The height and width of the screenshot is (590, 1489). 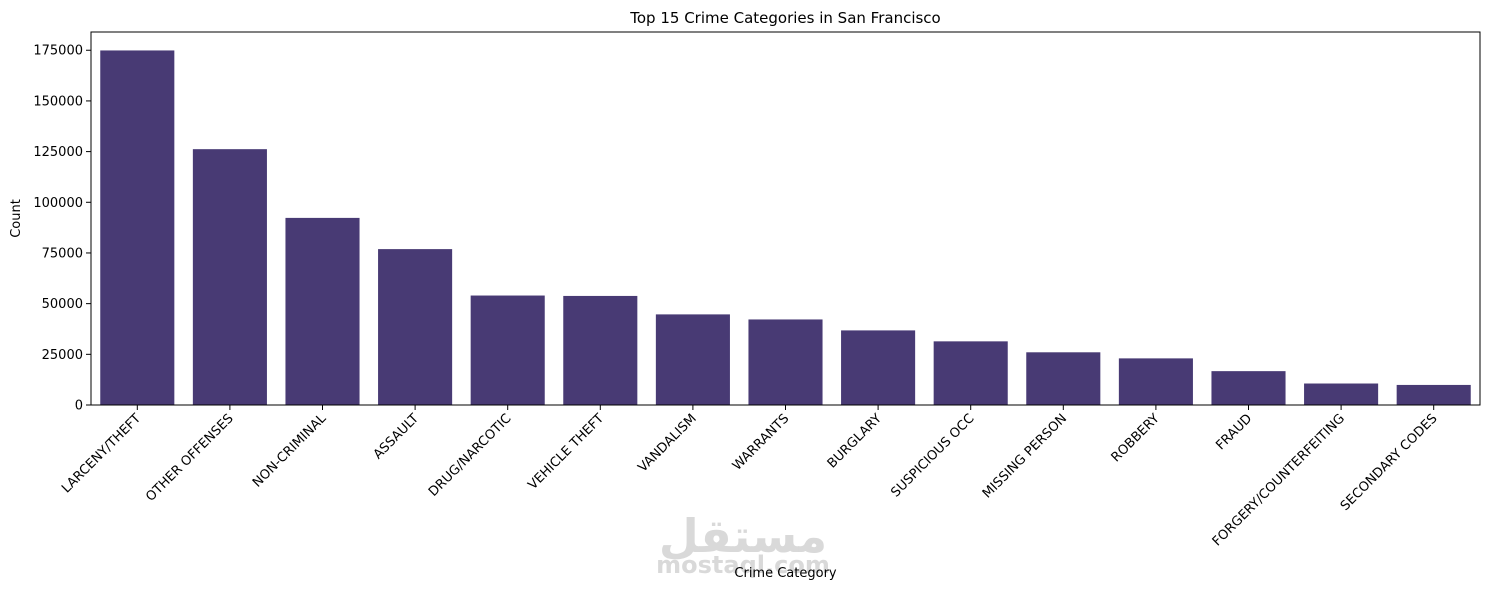 What do you see at coordinates (415, 327) in the screenshot?
I see `bar-assault` at bounding box center [415, 327].